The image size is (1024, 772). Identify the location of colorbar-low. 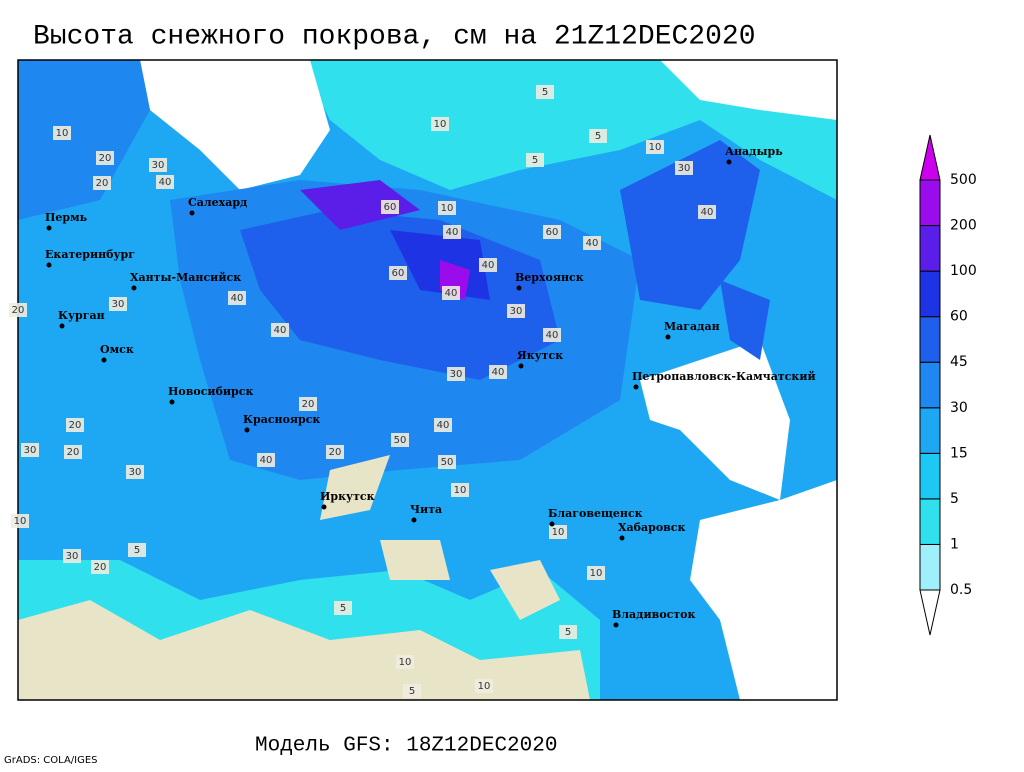
(930, 612).